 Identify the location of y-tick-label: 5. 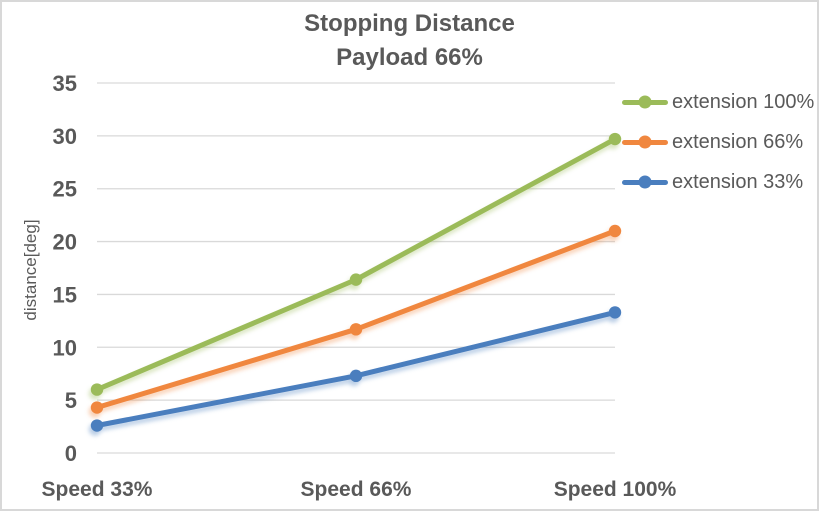
(71, 400).